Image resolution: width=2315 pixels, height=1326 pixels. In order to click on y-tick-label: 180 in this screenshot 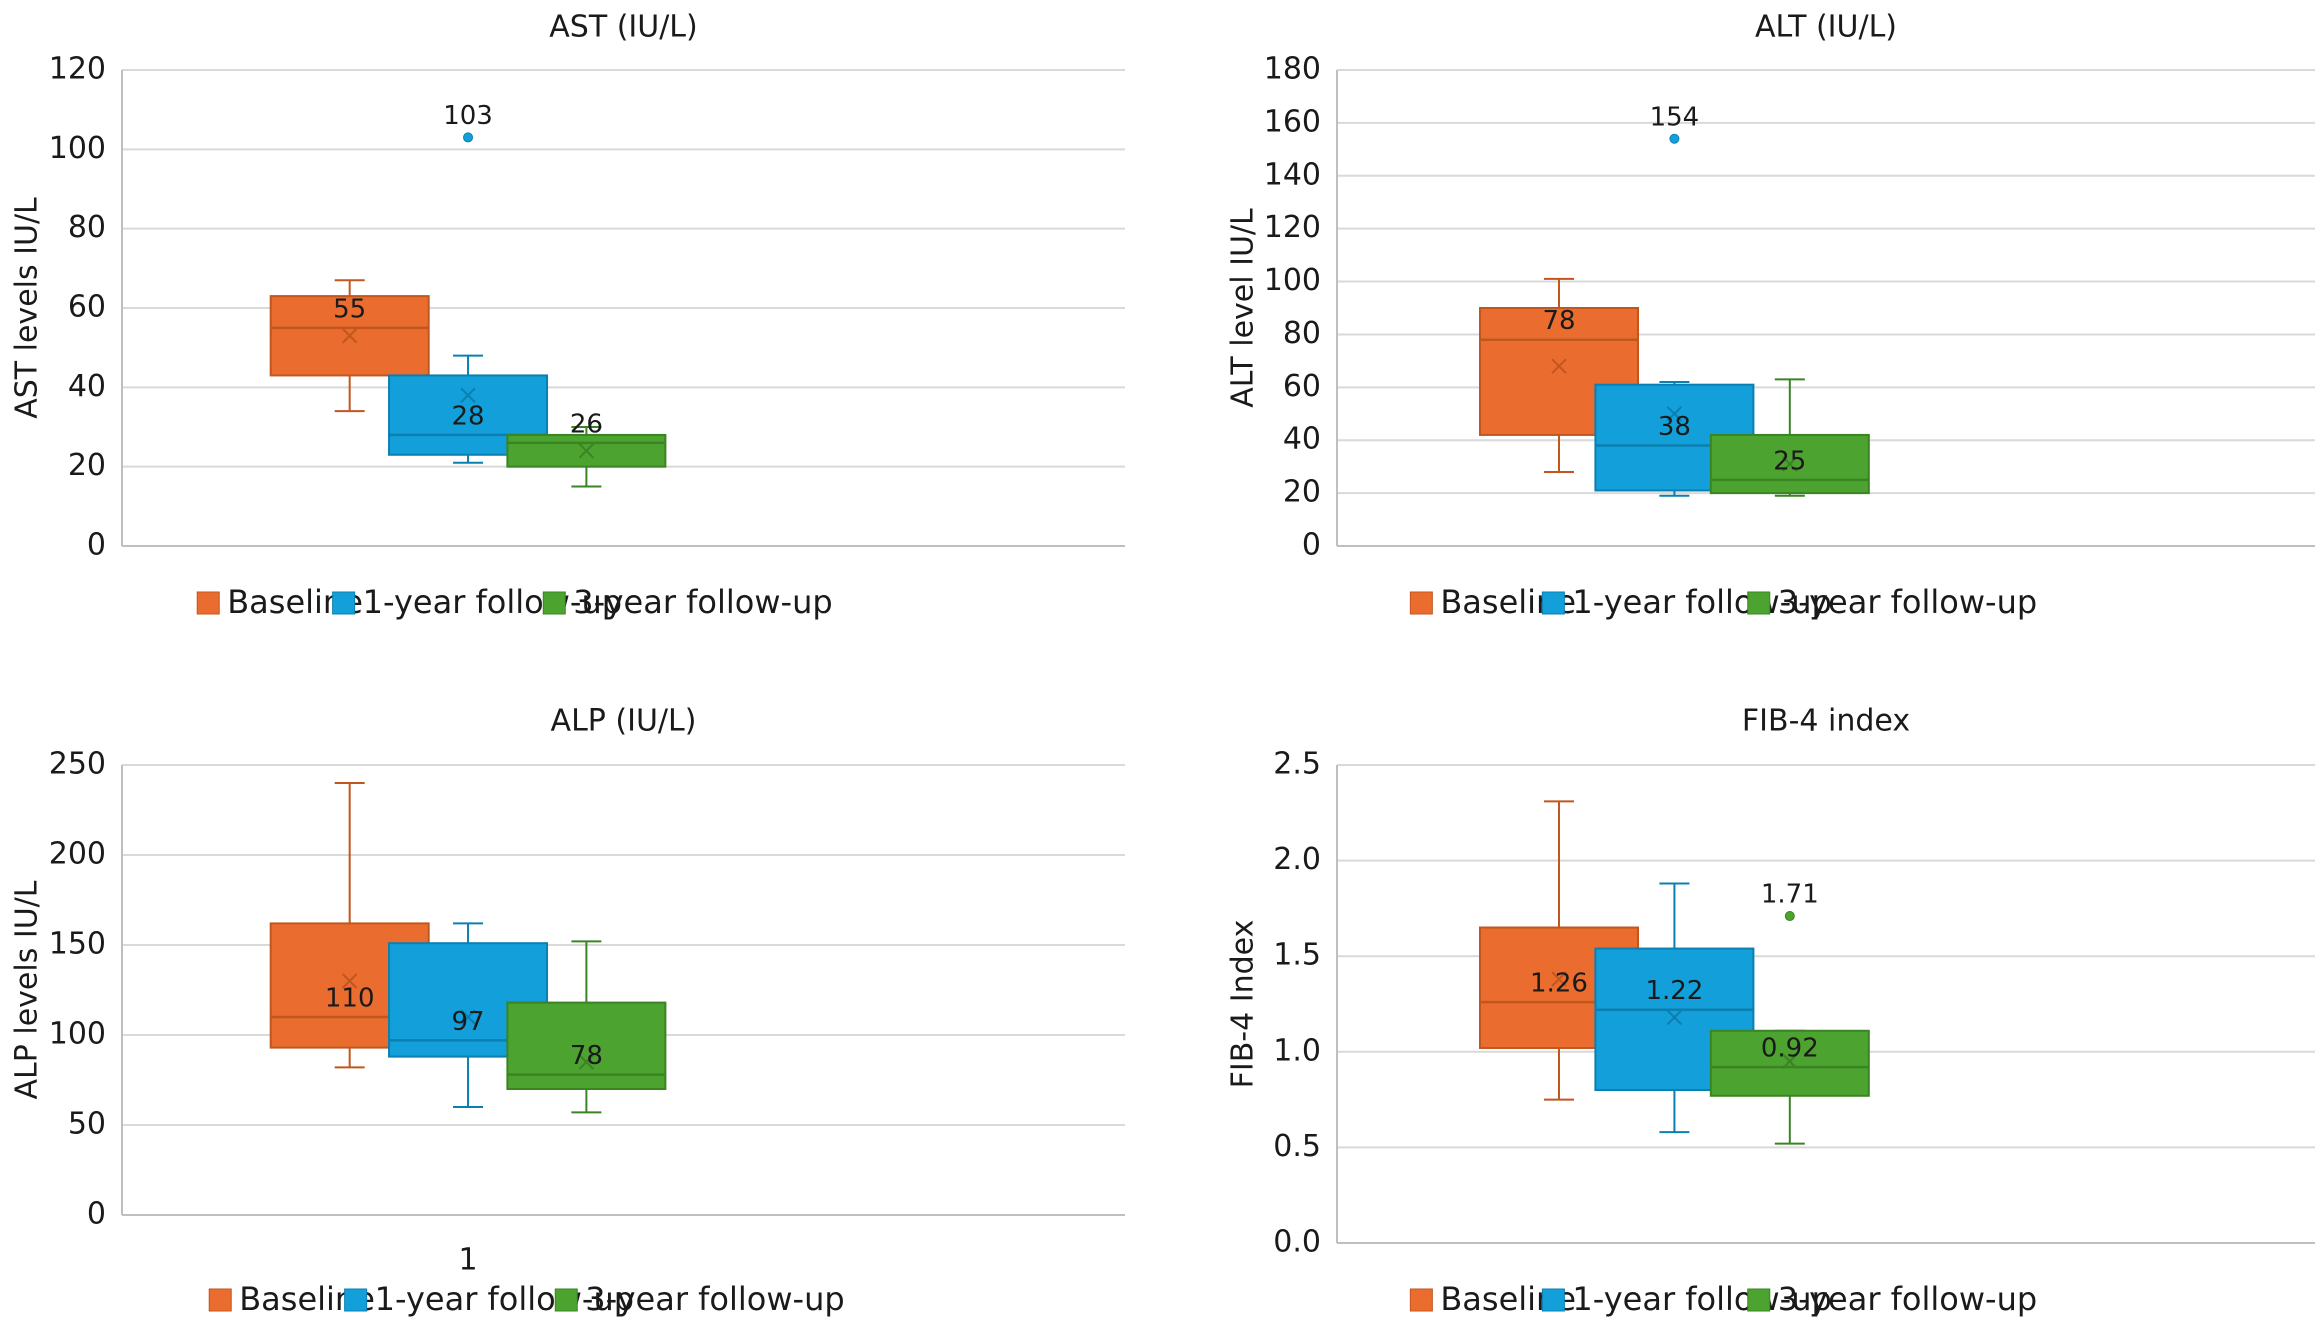, I will do `click(1292, 69)`.